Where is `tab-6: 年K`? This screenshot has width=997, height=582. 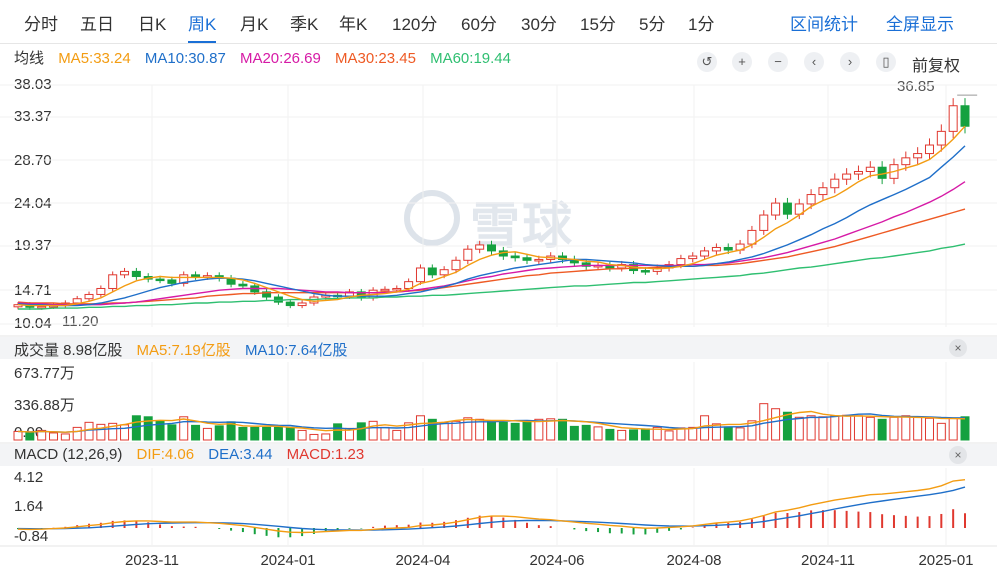 tab-6: 年K is located at coordinates (353, 24).